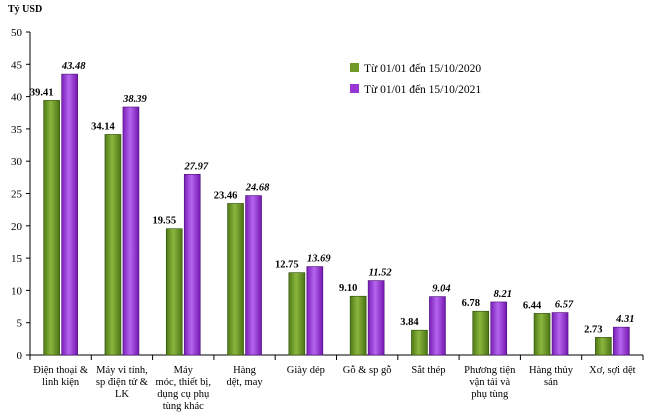 The image size is (650, 417). Describe the element at coordinates (17, 33) in the screenshot. I see `y-tick-label: 50` at that location.